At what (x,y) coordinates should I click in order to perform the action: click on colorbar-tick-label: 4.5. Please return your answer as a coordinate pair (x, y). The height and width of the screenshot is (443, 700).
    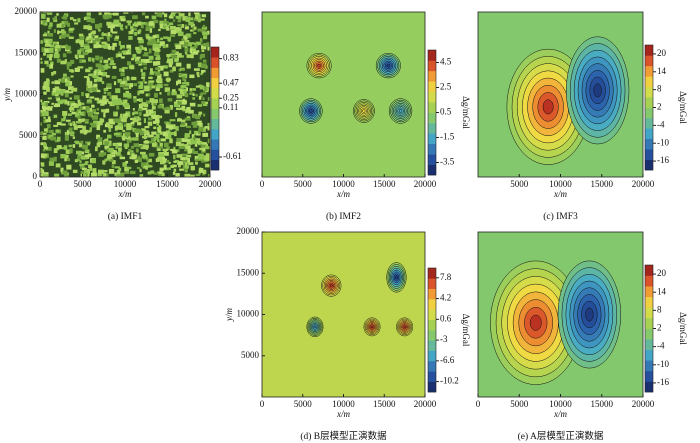
    Looking at the image, I should click on (446, 62).